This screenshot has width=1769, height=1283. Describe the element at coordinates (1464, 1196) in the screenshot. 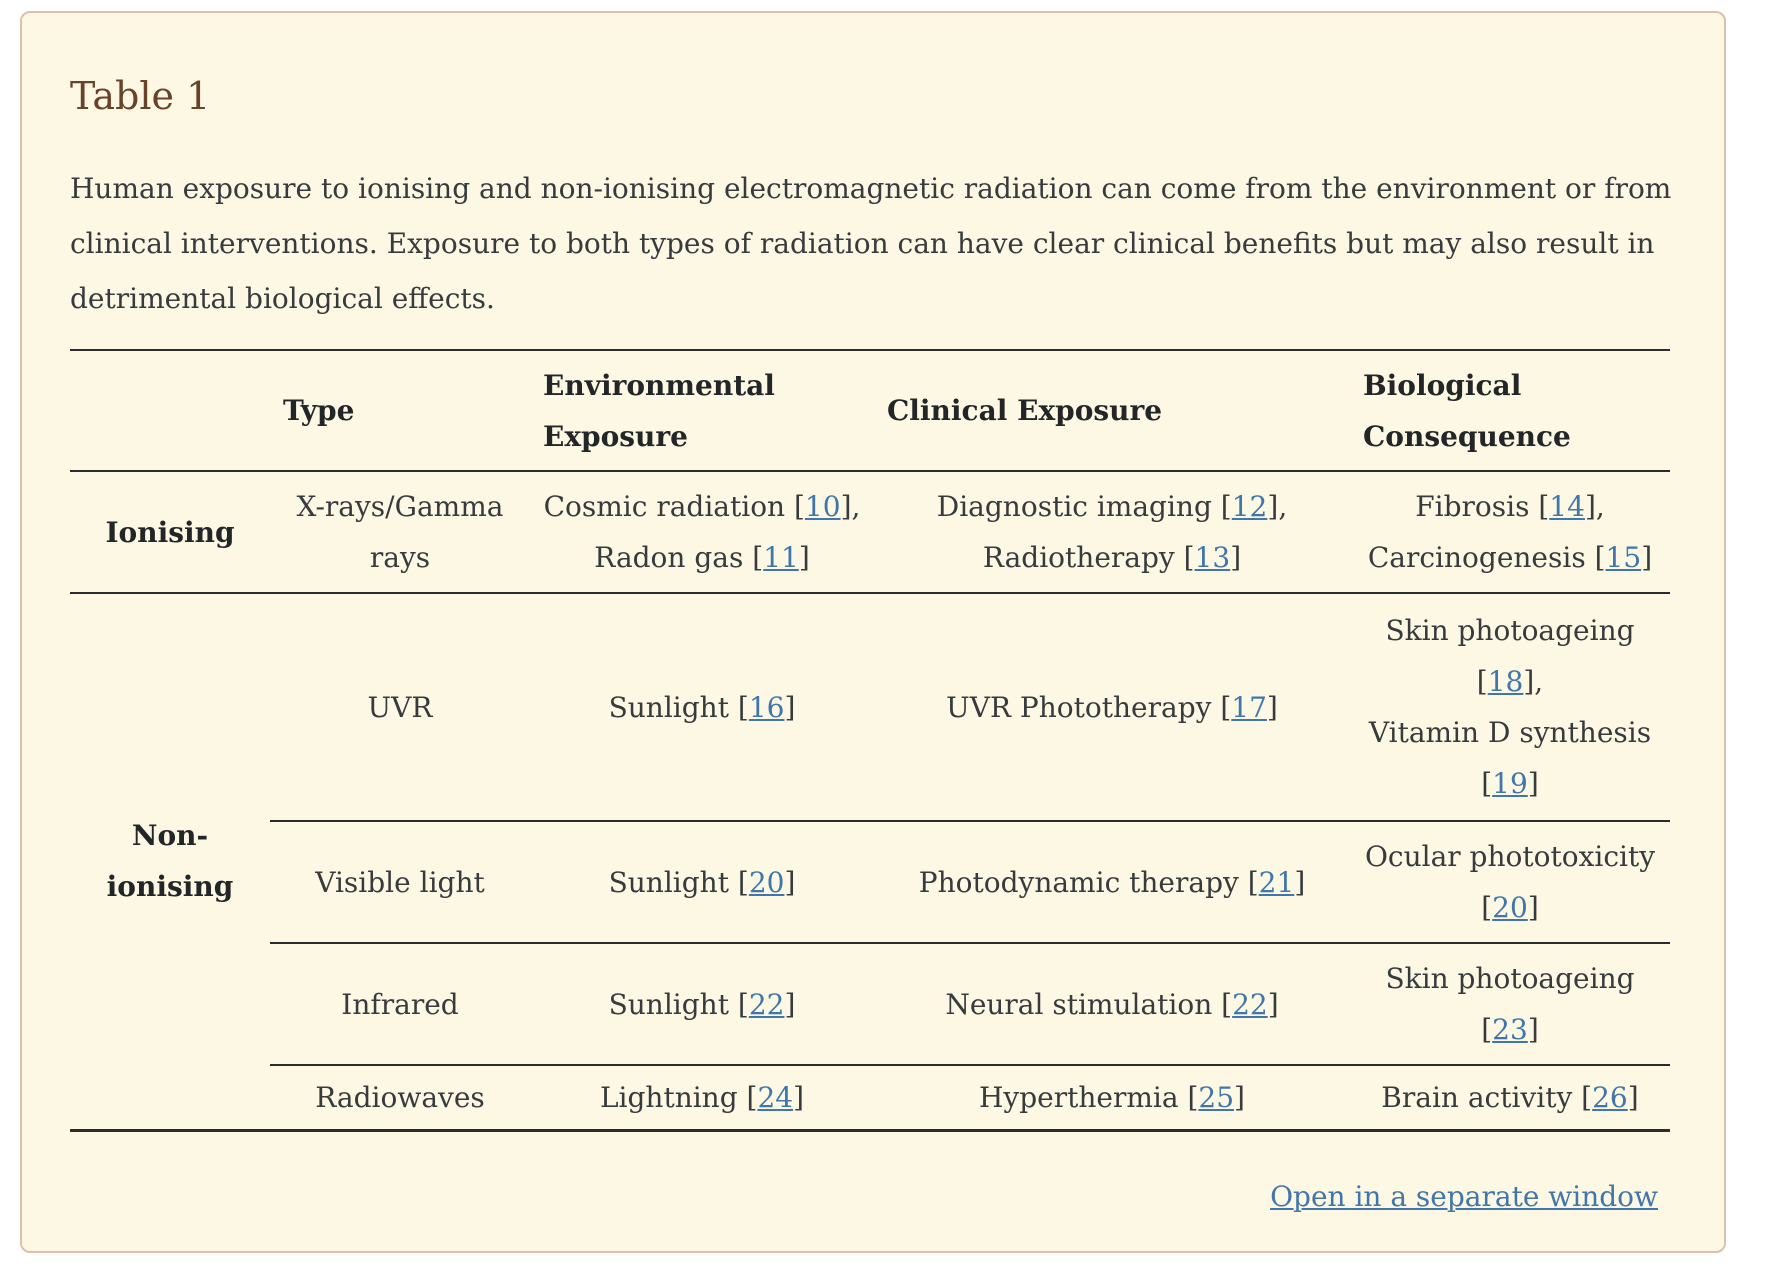

I see `open-separate-window-link: Open in a separate window` at that location.